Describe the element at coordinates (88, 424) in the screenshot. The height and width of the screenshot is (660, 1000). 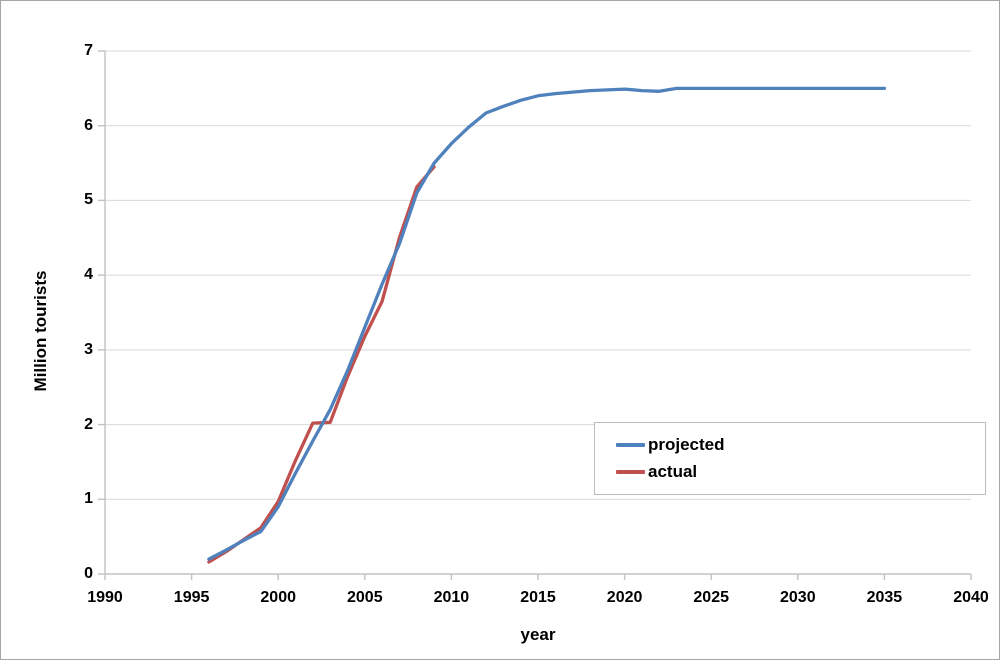
I see `y-tick-label-2: 2` at that location.